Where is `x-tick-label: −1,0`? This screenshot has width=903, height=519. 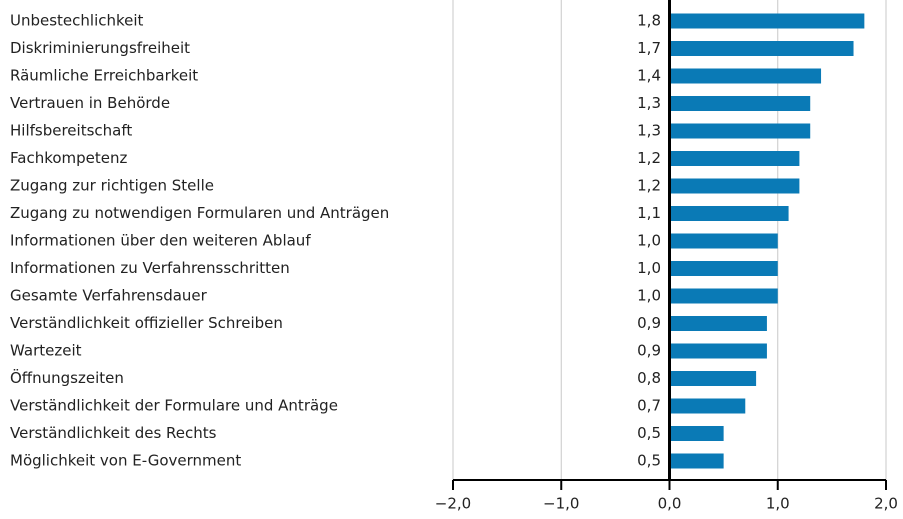
x-tick-label: −1,0 is located at coordinates (561, 504).